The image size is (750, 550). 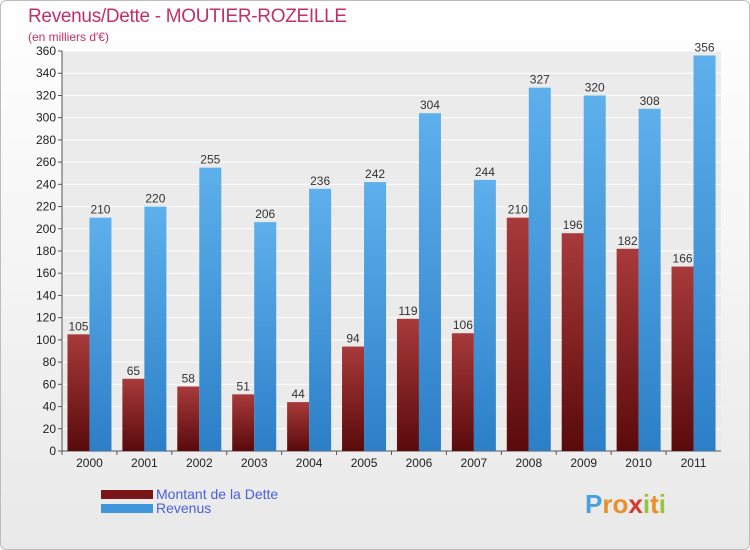 I want to click on data-label-revenus: 220, so click(x=155, y=199).